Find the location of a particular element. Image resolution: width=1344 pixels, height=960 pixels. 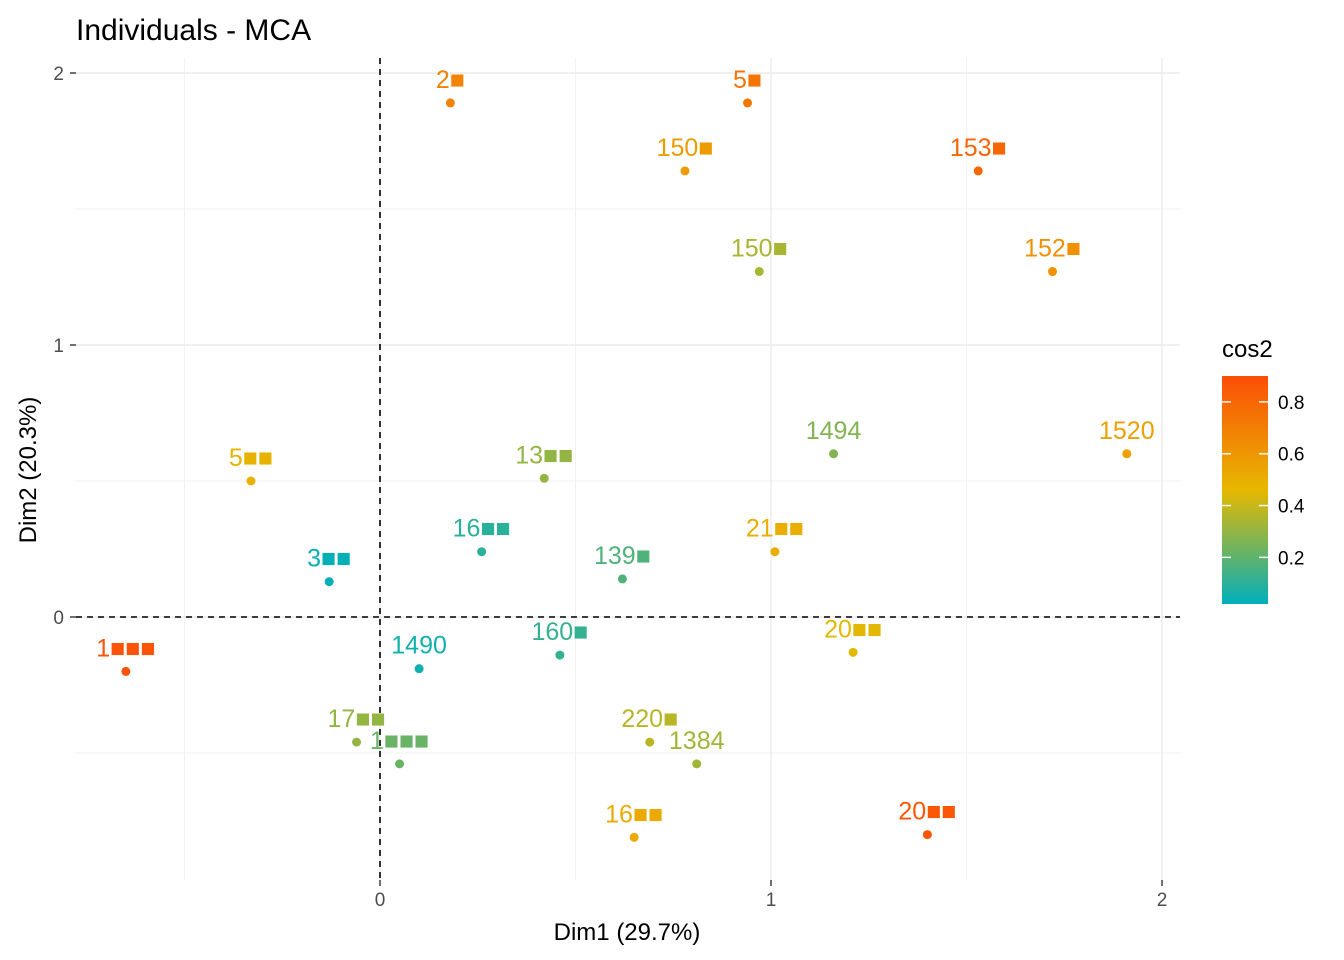

y-tick-label-1: 1 is located at coordinates (58, 346).